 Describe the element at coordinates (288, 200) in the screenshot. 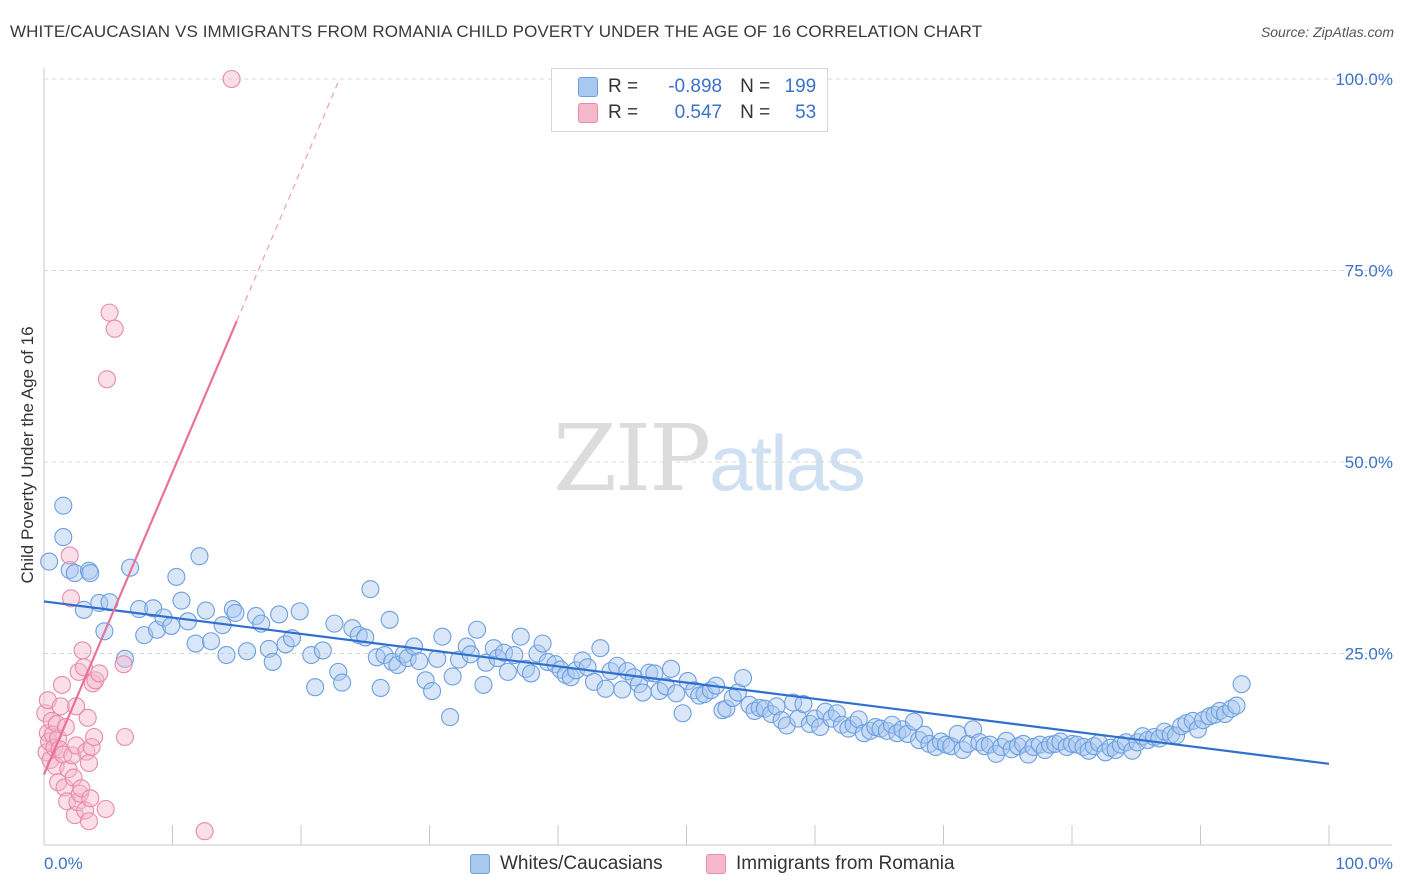

I see `trendline-romania-extension` at that location.